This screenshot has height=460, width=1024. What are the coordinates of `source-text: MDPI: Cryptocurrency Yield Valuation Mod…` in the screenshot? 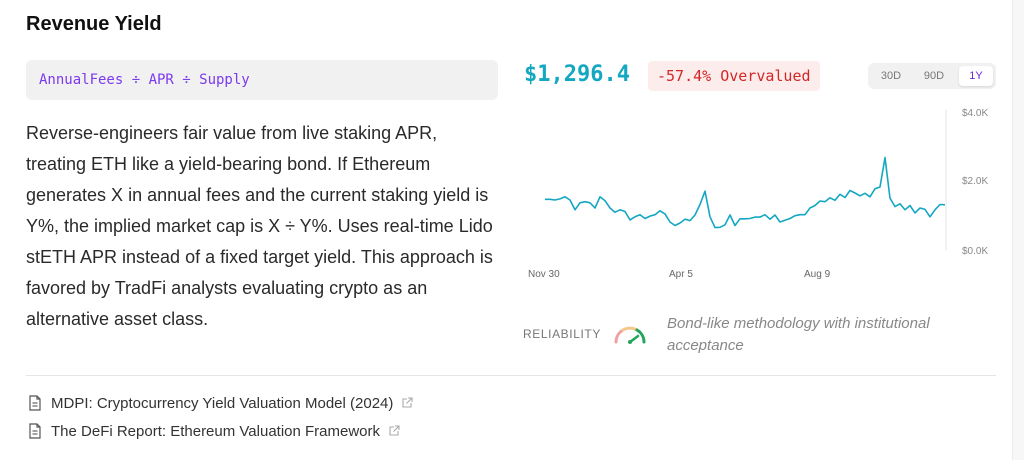 It's located at (222, 403).